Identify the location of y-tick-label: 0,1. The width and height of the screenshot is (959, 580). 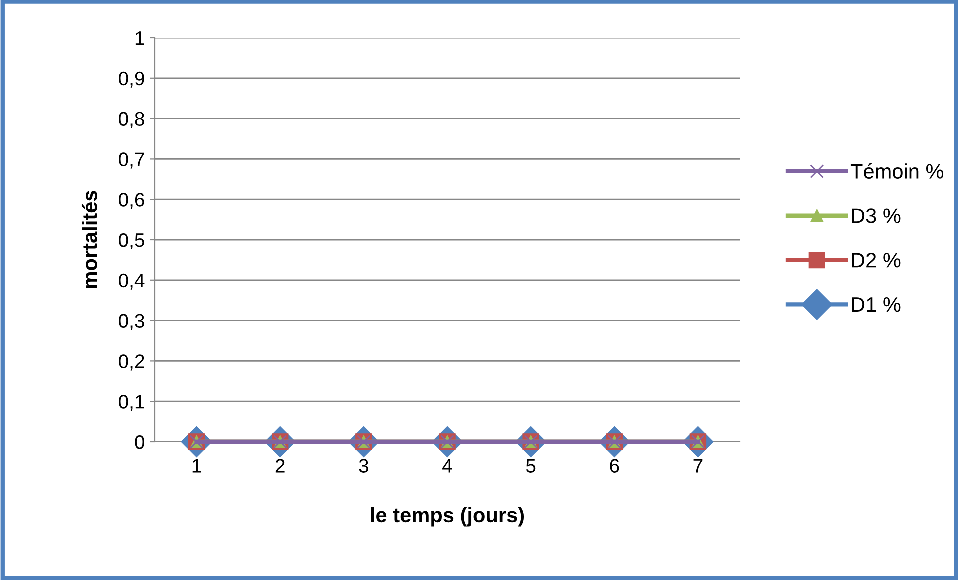
(131, 403).